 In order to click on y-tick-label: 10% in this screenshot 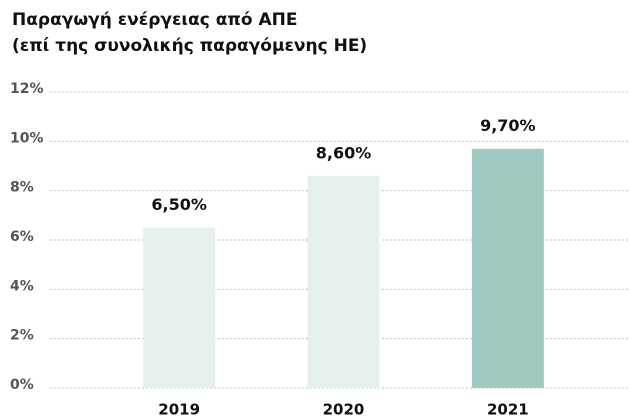, I will do `click(27, 138)`.